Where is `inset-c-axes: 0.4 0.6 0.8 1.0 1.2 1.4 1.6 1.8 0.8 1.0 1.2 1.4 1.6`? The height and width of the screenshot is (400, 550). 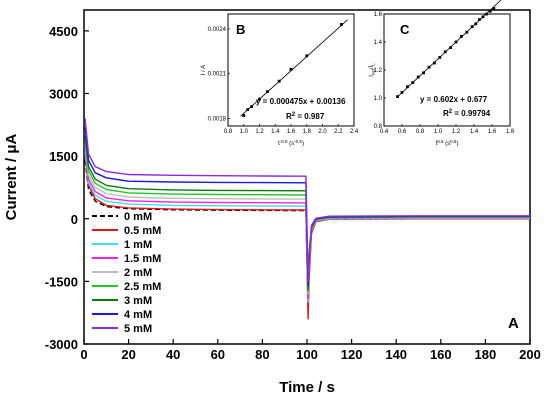 inset-c-axes: 0.4 0.6 0.8 1.0 1.2 1.4 1.6 1.8 0.8 1.0 1.2 1.4 1.6 is located at coordinates (444, 67).